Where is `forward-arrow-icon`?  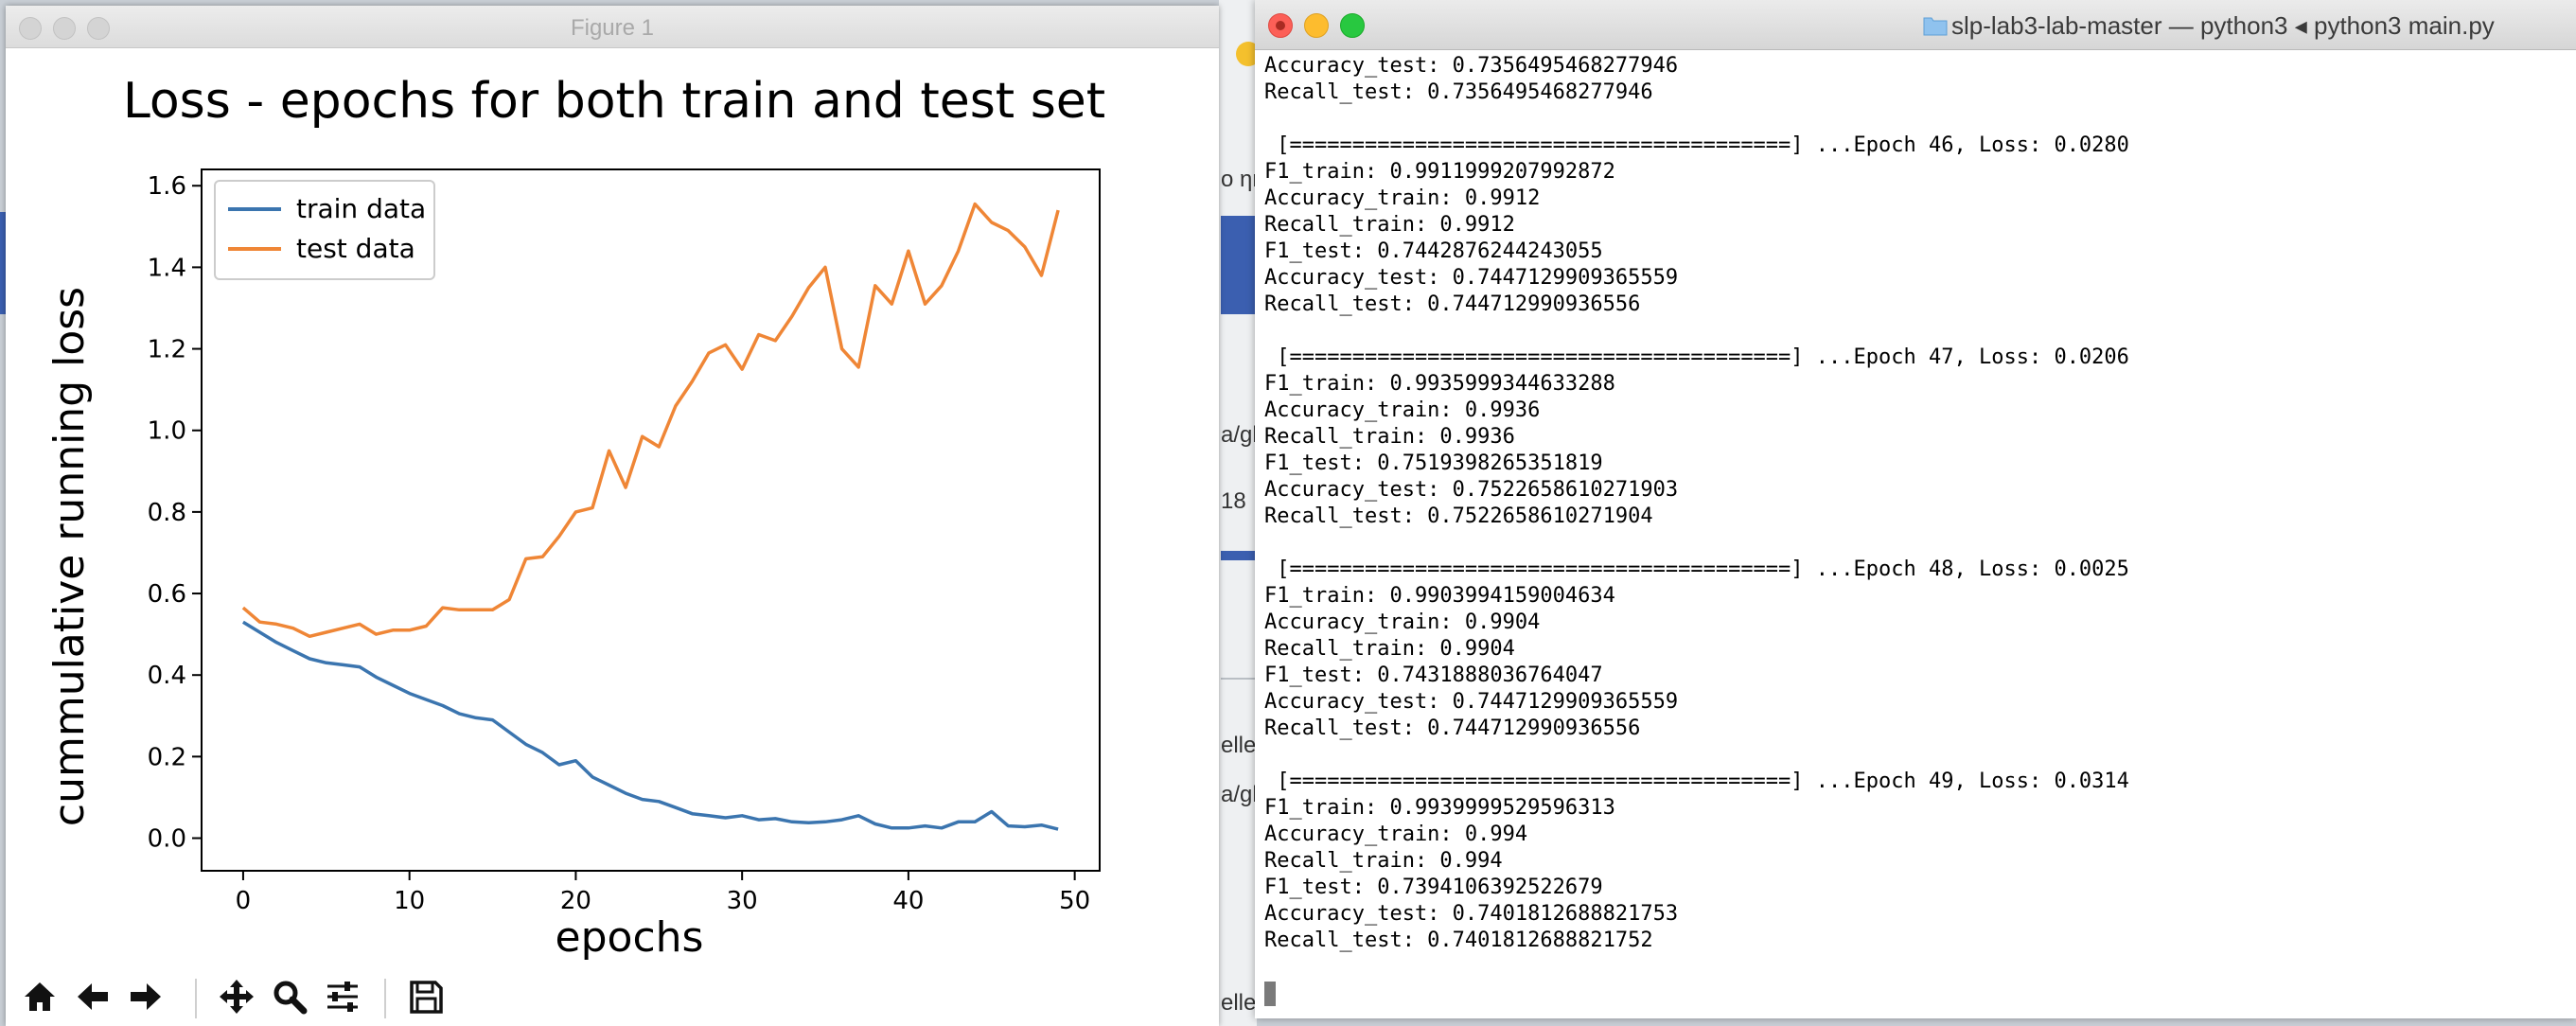 forward-arrow-icon is located at coordinates (146, 997).